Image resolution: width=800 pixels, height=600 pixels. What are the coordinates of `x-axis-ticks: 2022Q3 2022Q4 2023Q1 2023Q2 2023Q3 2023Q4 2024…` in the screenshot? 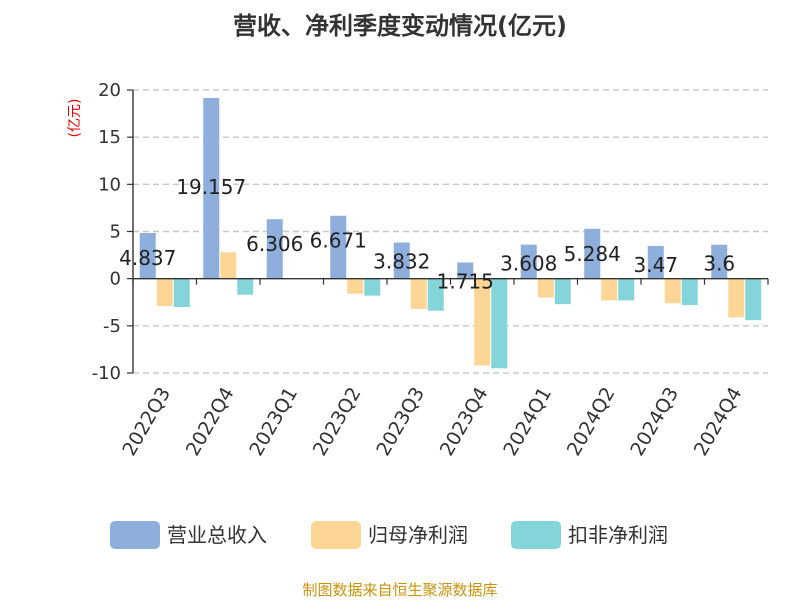 It's located at (432, 422).